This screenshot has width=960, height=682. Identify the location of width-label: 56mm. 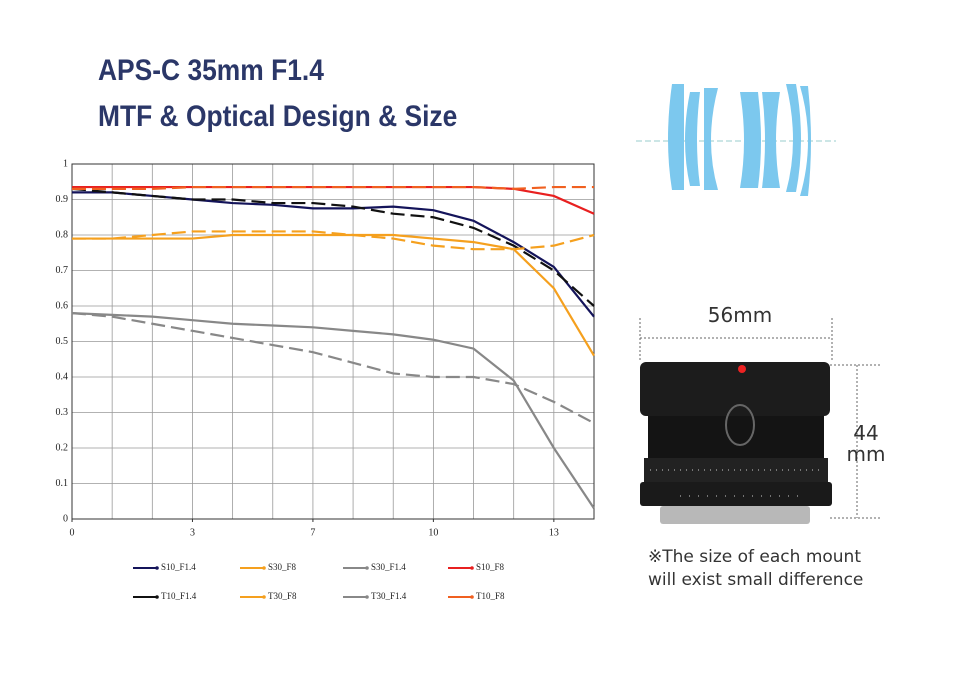
(740, 315).